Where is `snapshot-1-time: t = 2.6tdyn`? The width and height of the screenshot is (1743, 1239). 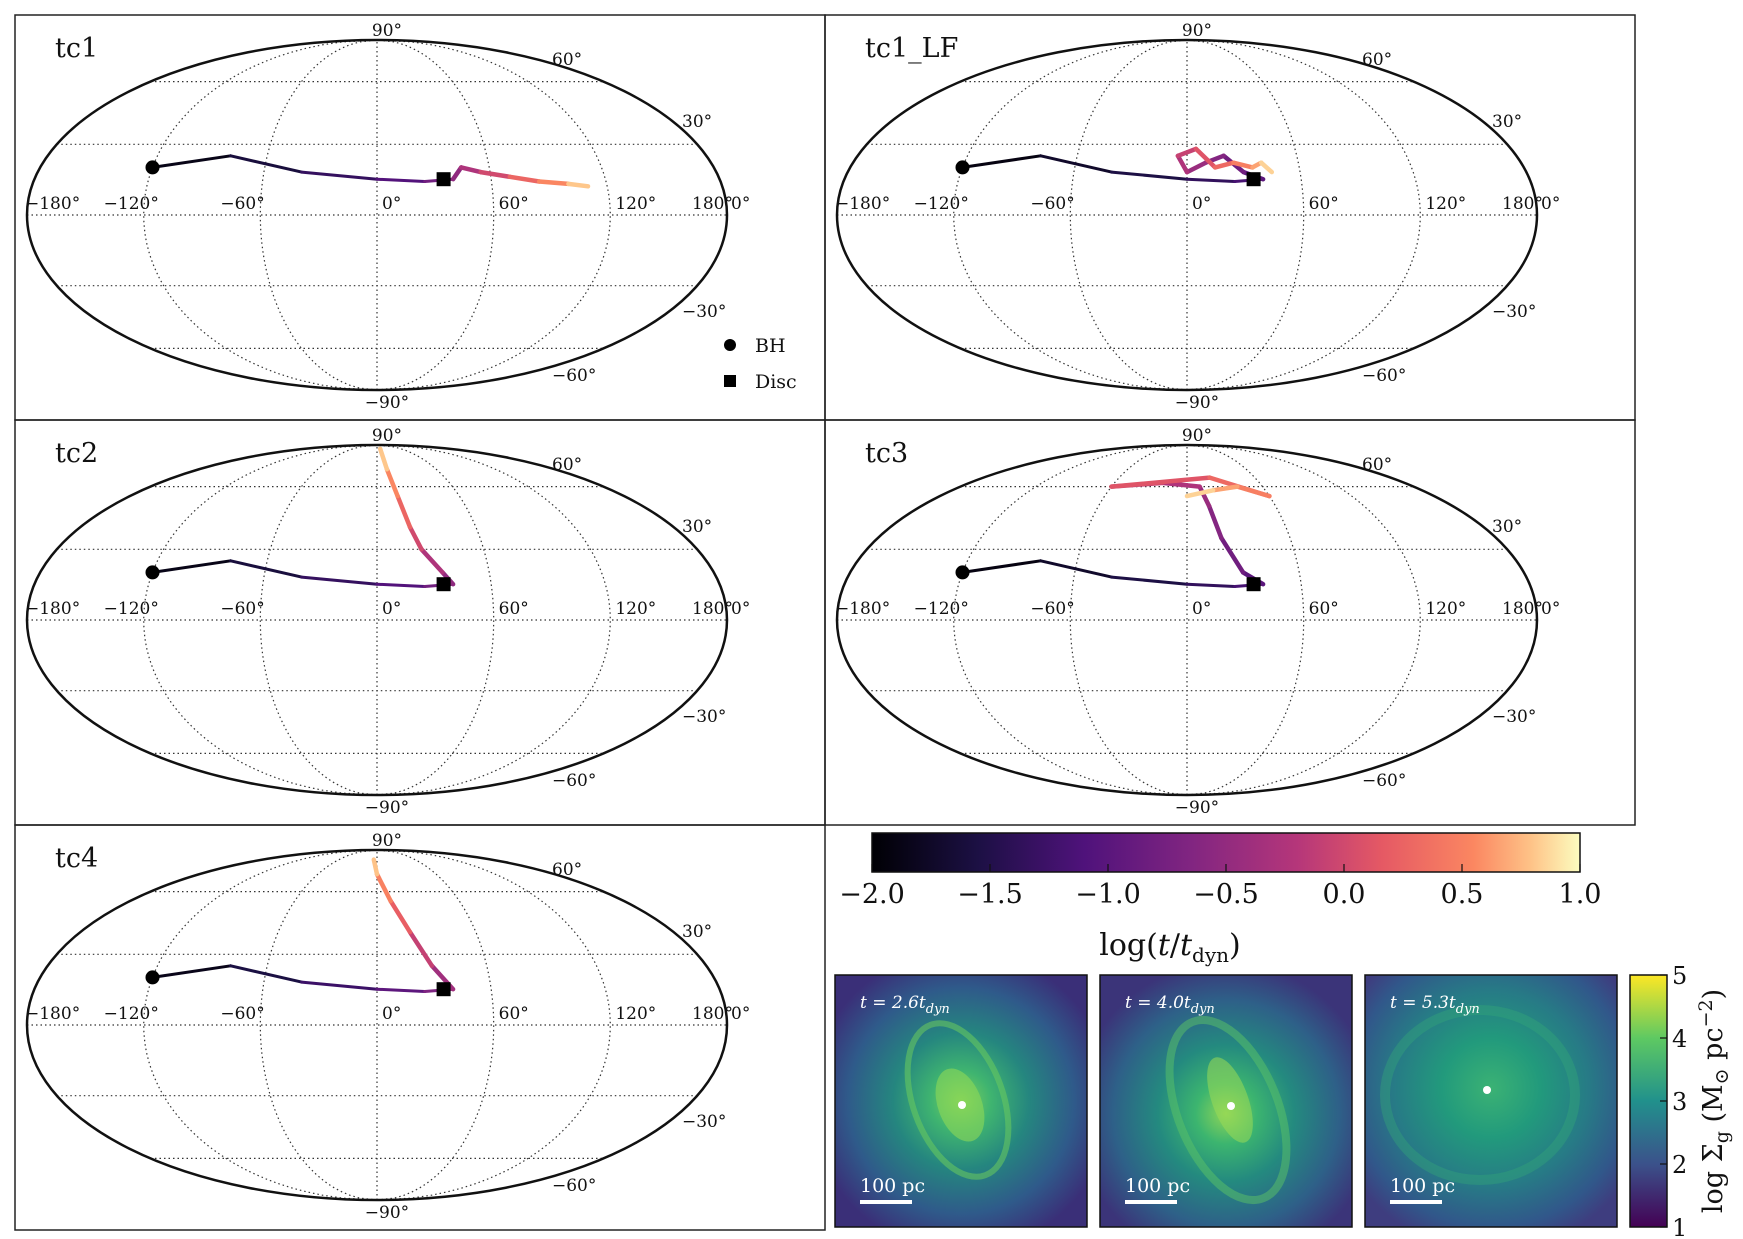 snapshot-1-time: t = 2.6tdyn is located at coordinates (905, 1005).